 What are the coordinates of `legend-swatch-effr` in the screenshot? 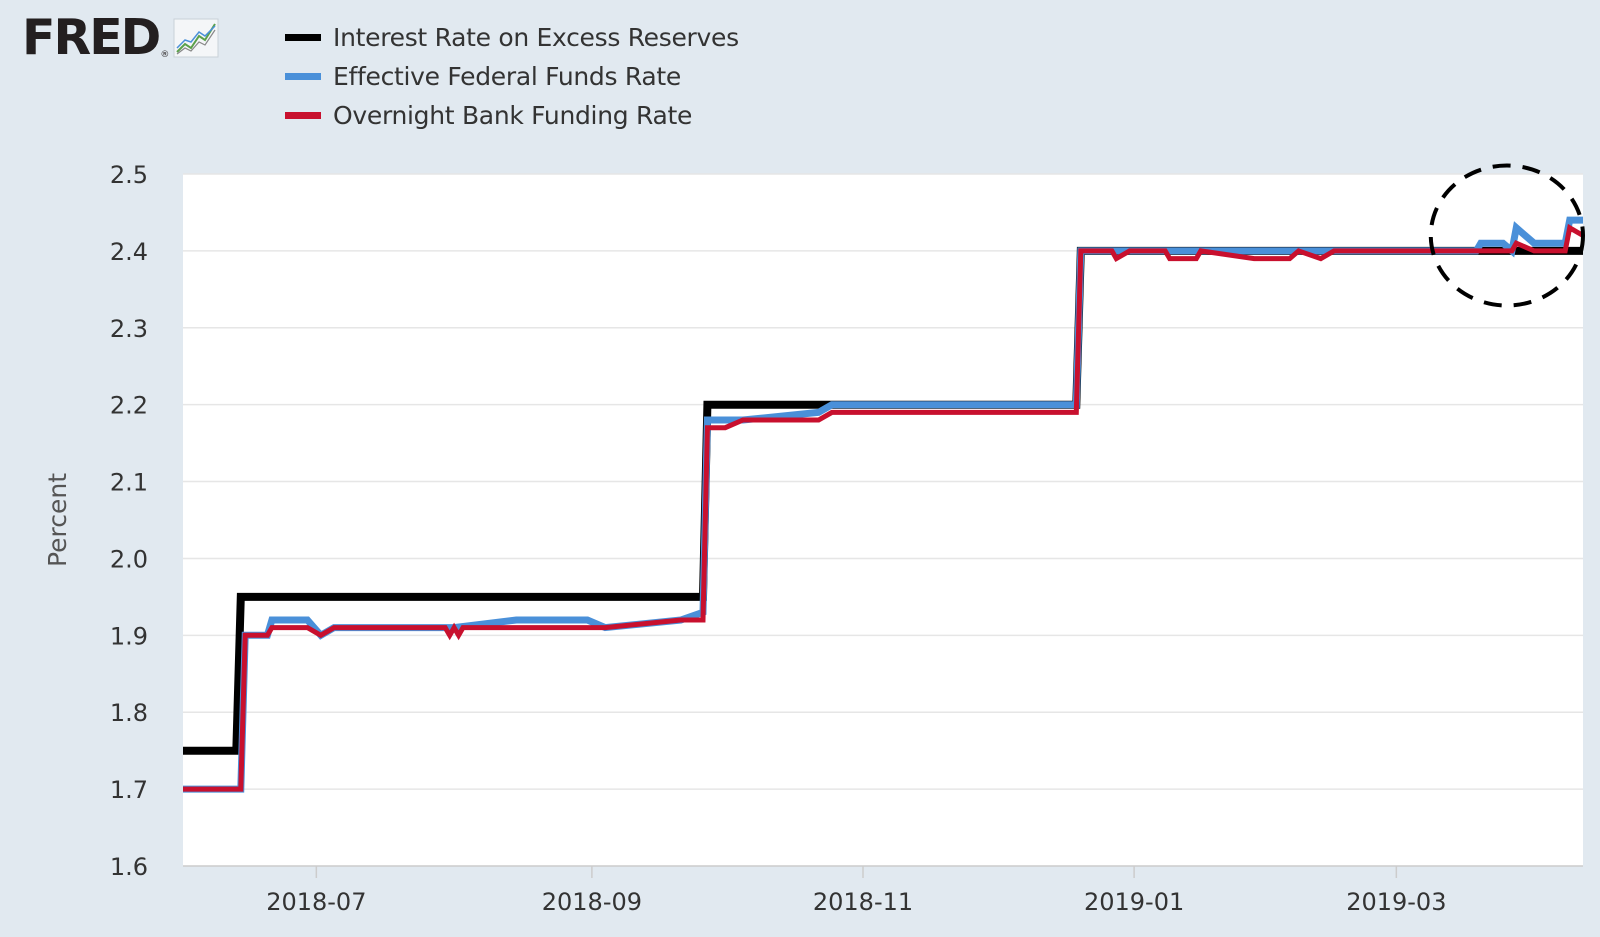 It's located at (303, 76).